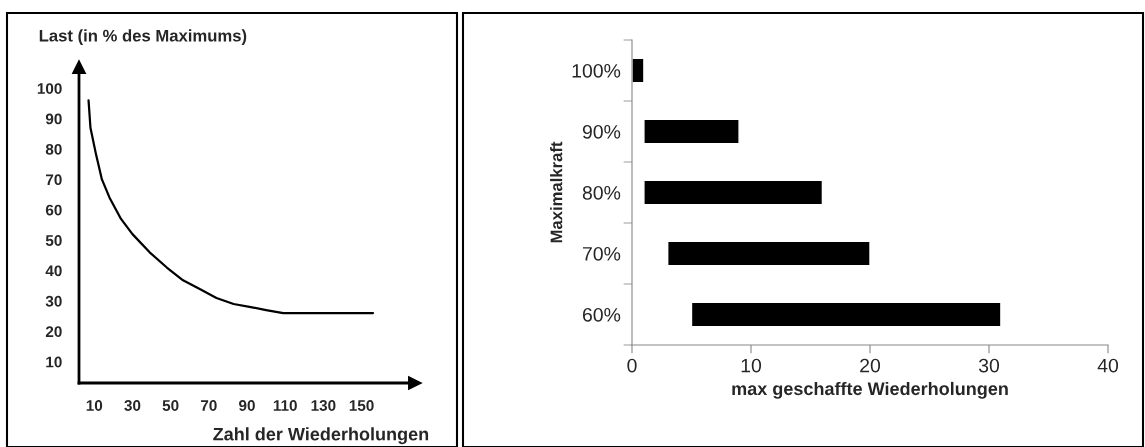 The image size is (1145, 447). I want to click on y-tick-label: 70%, so click(601, 253).